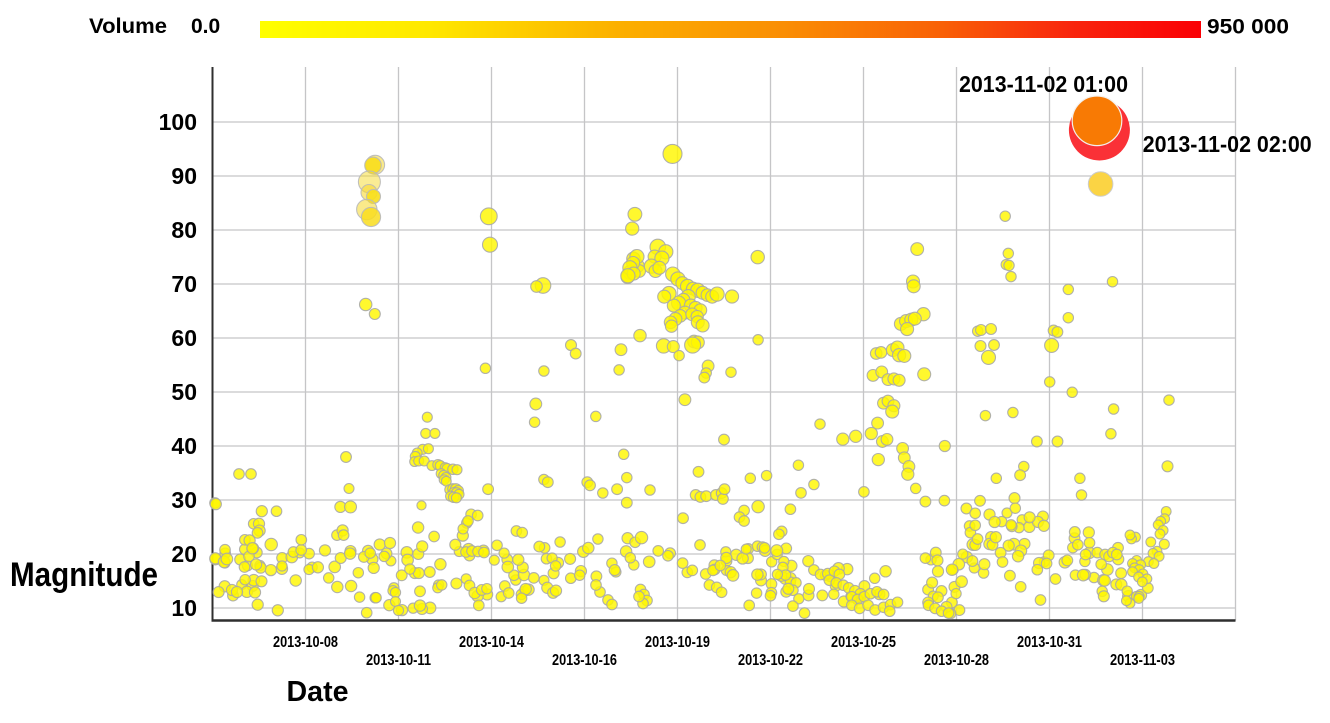 This screenshot has width=1330, height=723. I want to click on svg-text: 2013-11-02 02:00, so click(1227, 144).